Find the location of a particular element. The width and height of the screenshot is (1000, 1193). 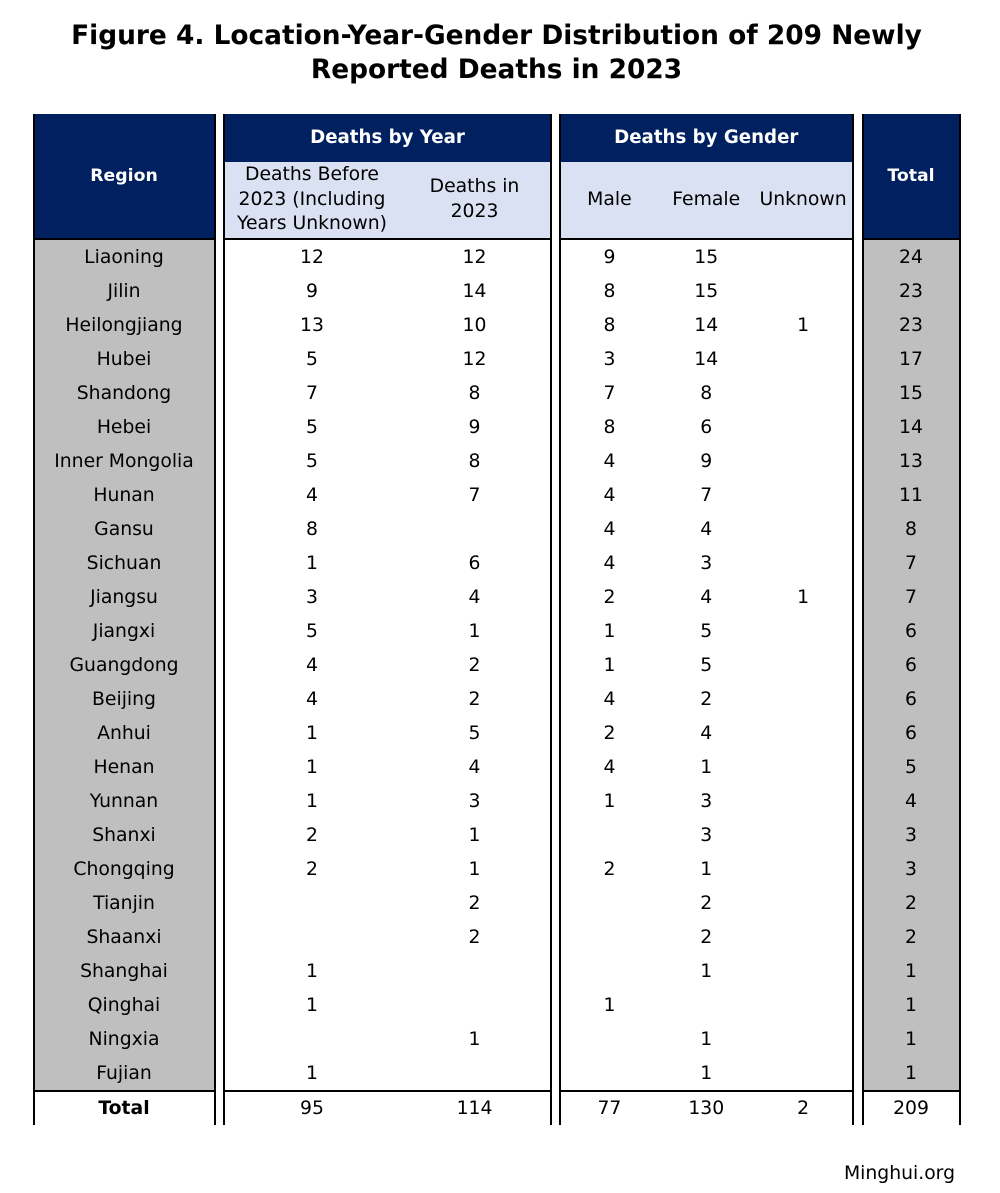

cell-region: Shanghai is located at coordinates (124, 971).